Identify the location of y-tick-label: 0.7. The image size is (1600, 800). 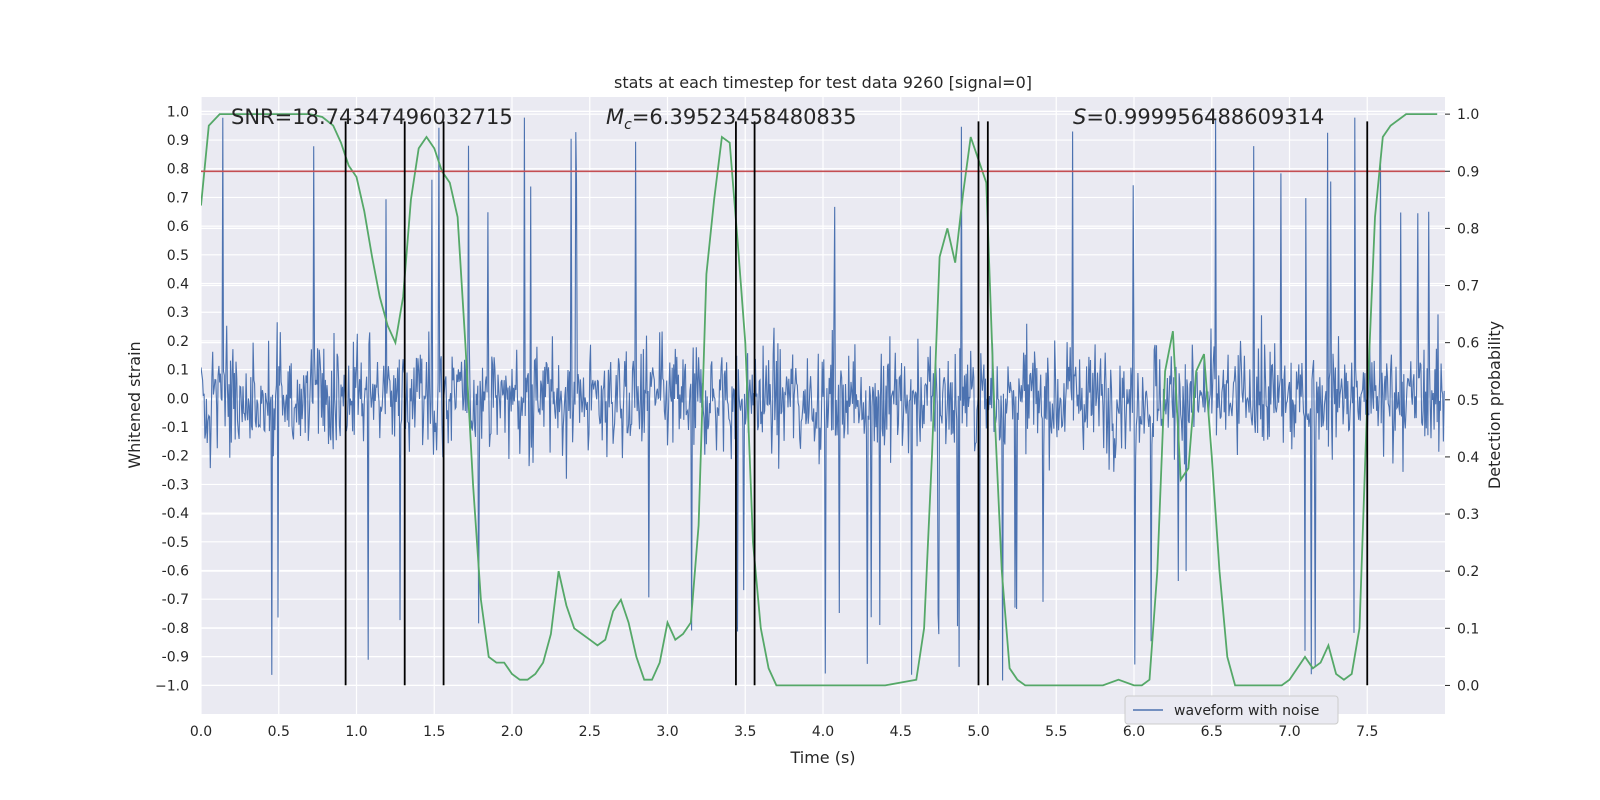
(178, 198).